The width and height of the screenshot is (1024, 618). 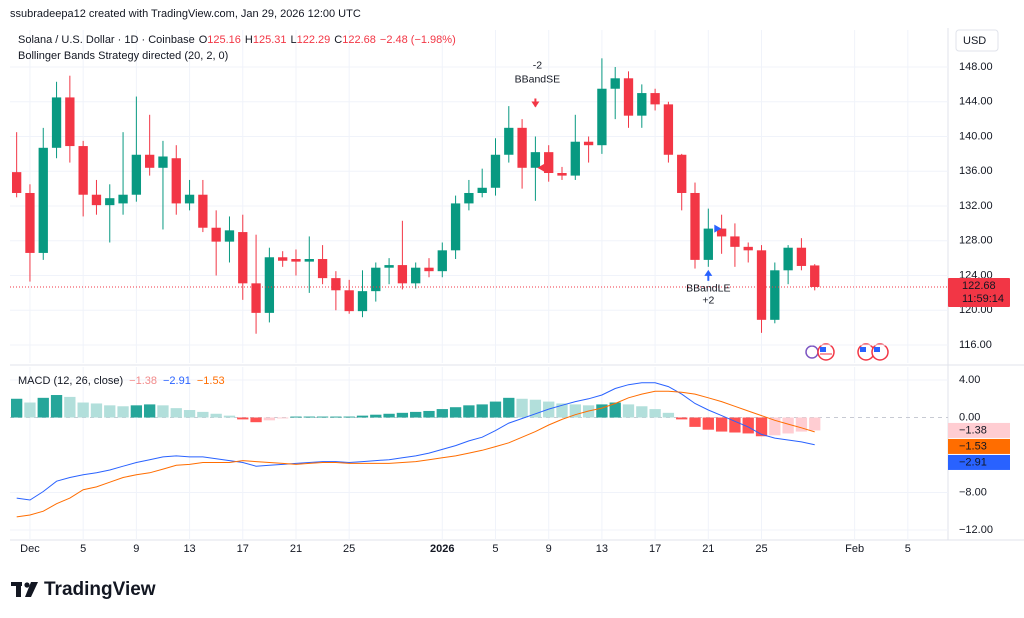 What do you see at coordinates (975, 345) in the screenshot?
I see `y-tick-label: 116.00` at bounding box center [975, 345].